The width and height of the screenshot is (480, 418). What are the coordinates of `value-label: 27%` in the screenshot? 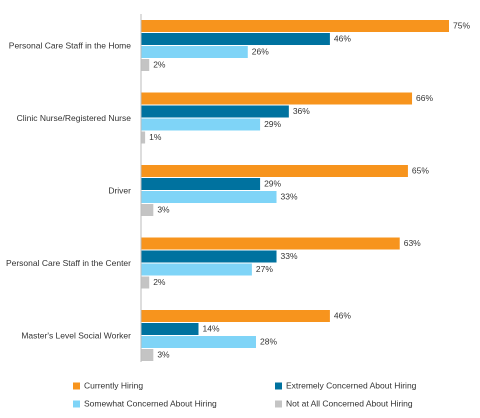 It's located at (264, 269).